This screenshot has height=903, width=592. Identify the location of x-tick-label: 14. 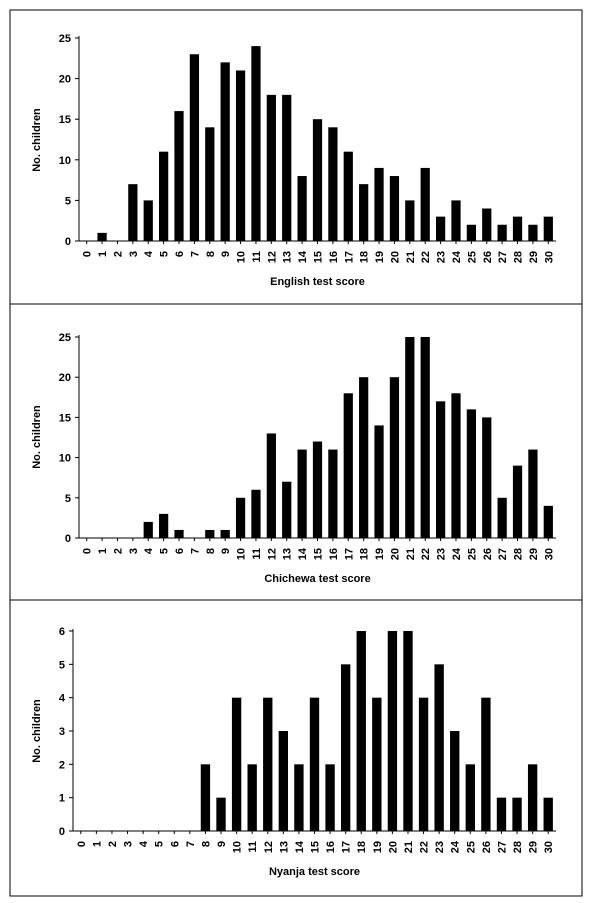
(303, 256).